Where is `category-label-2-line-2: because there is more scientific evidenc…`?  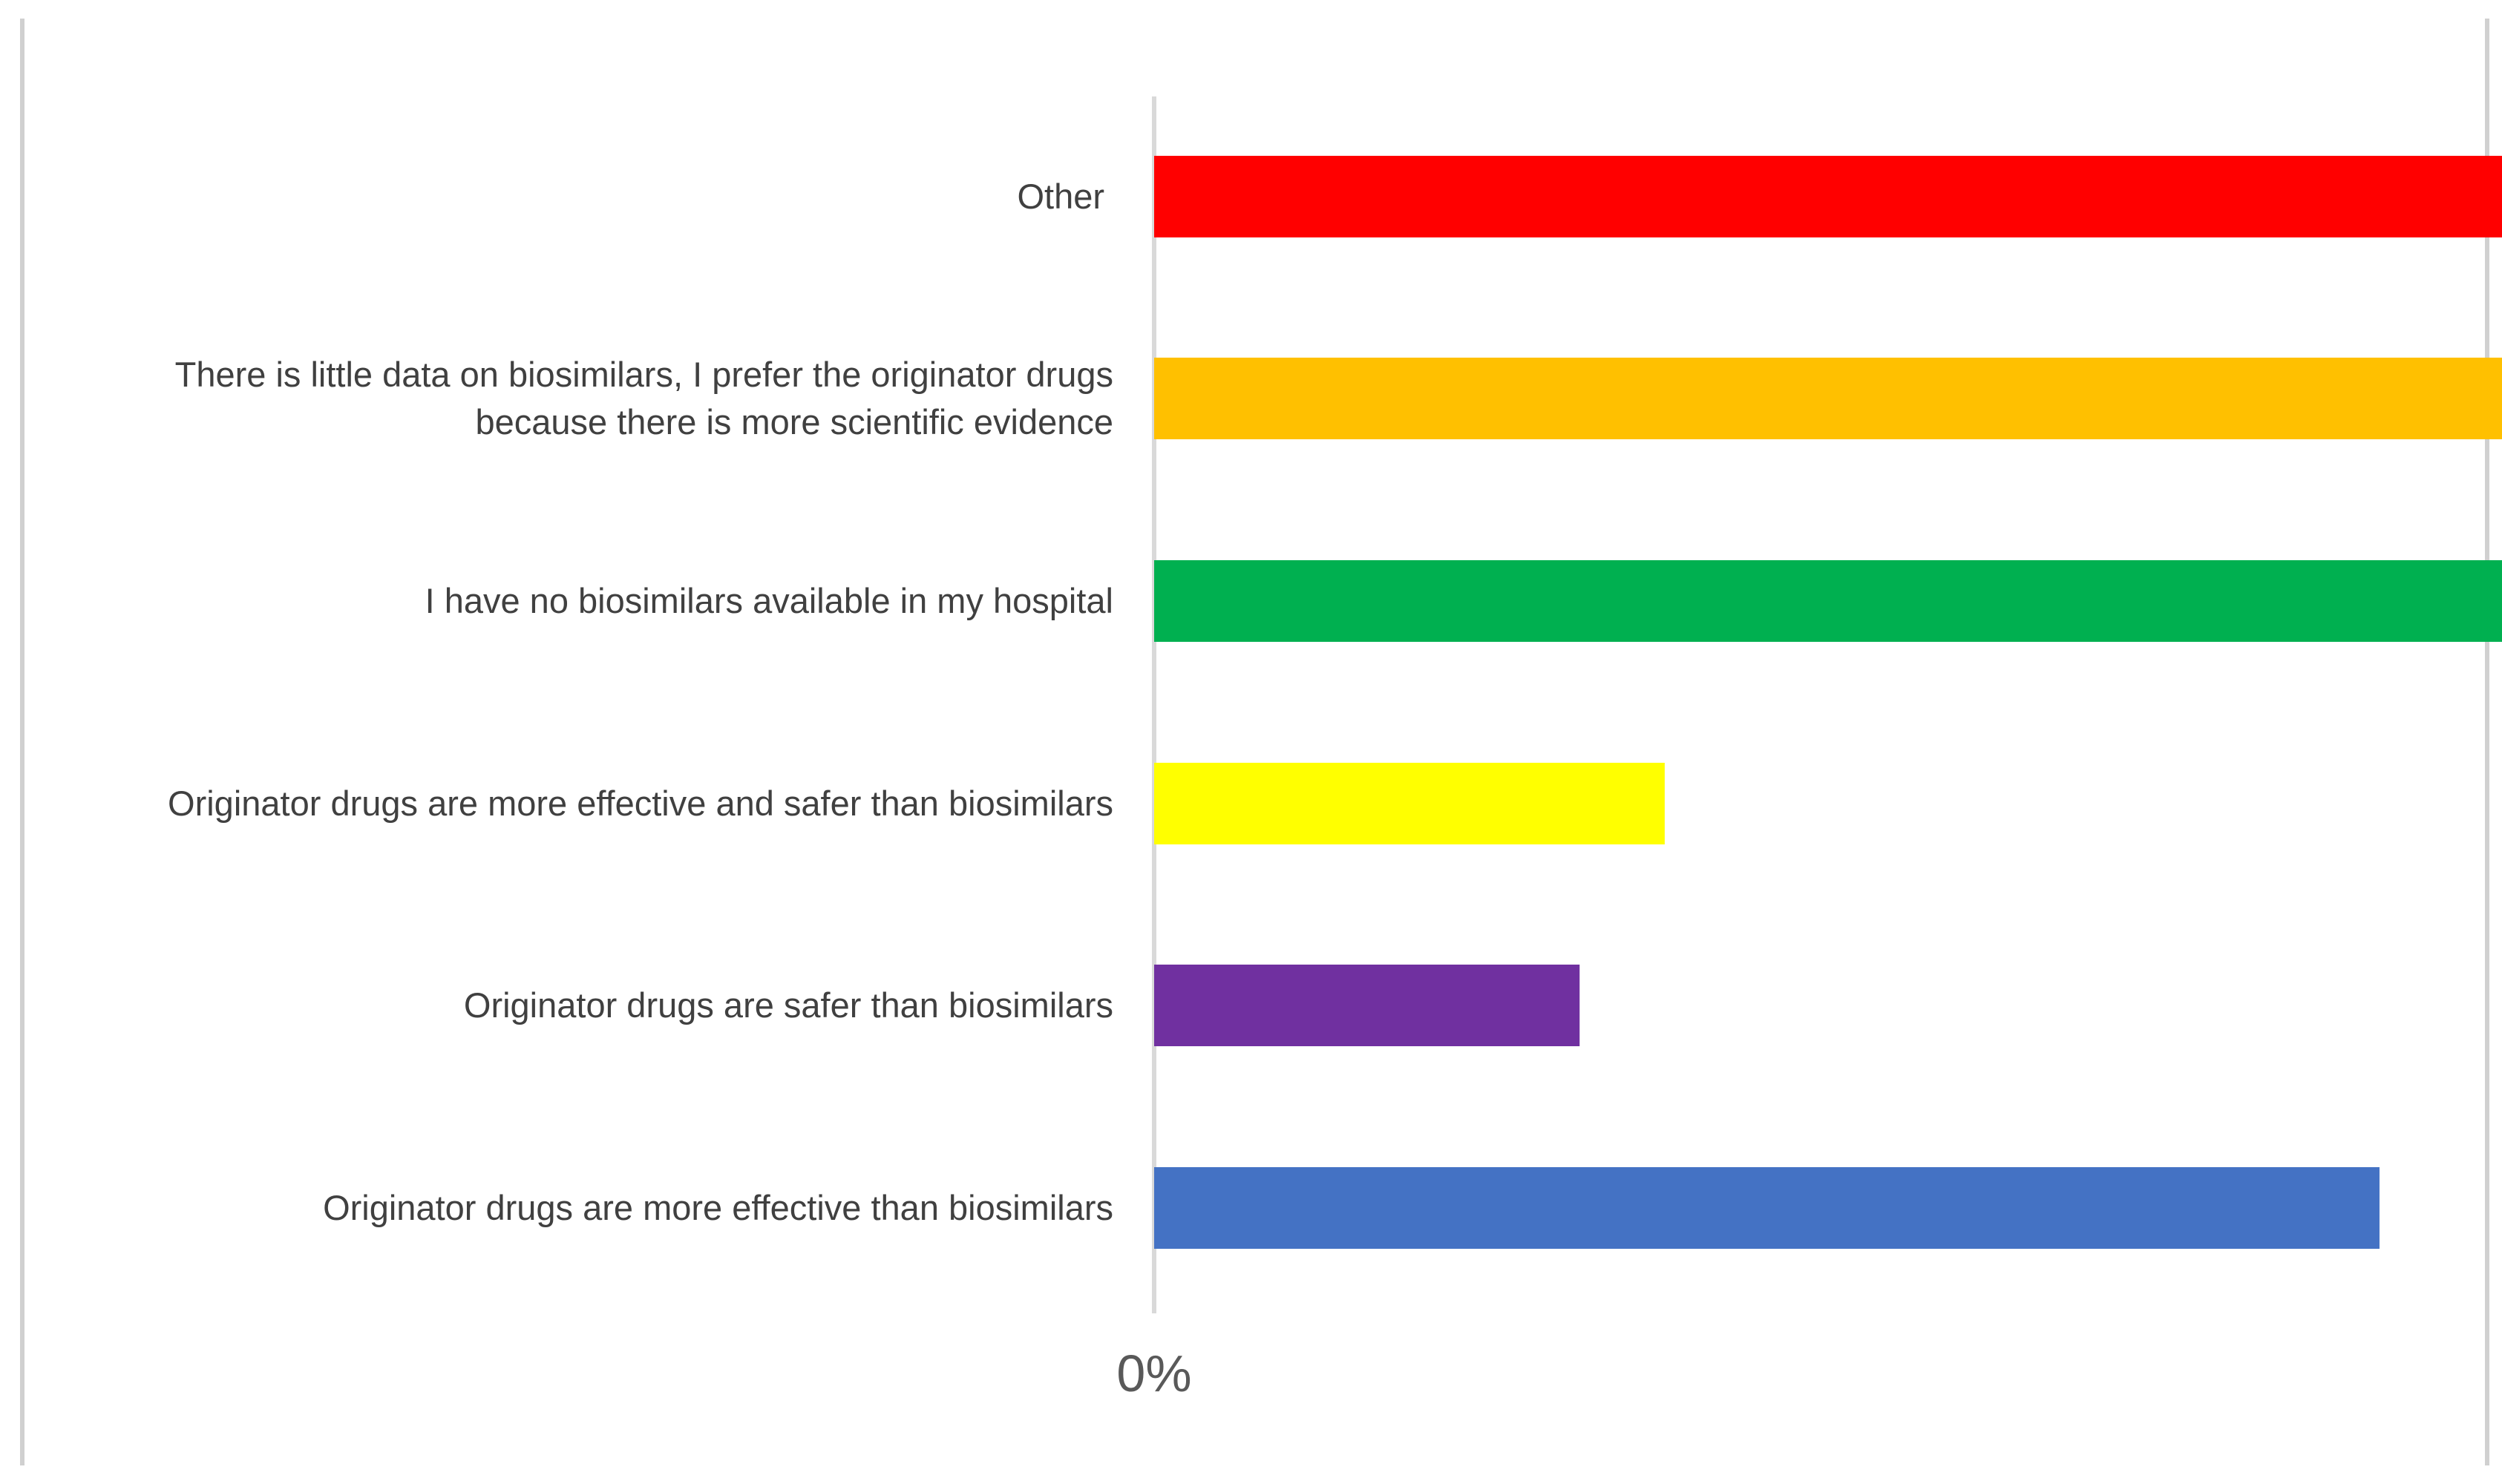 category-label-2-line-2: because there is more scientific evidenc… is located at coordinates (795, 421).